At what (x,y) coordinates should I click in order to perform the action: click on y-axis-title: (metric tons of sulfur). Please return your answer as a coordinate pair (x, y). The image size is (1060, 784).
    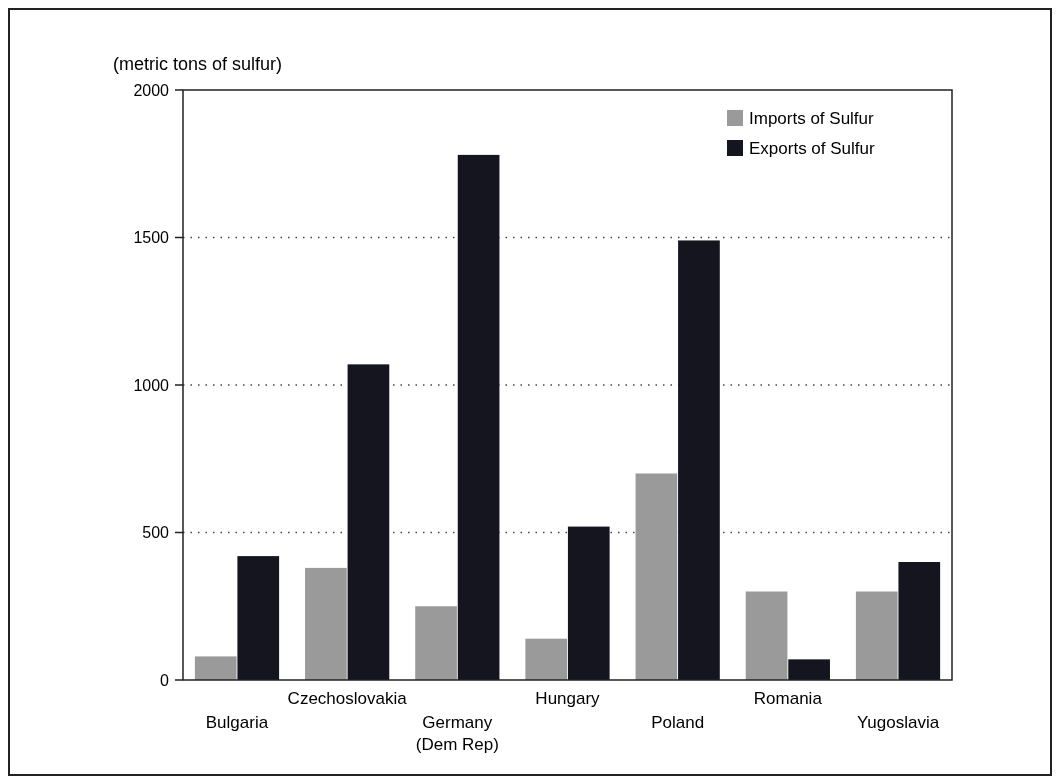
    Looking at the image, I should click on (198, 64).